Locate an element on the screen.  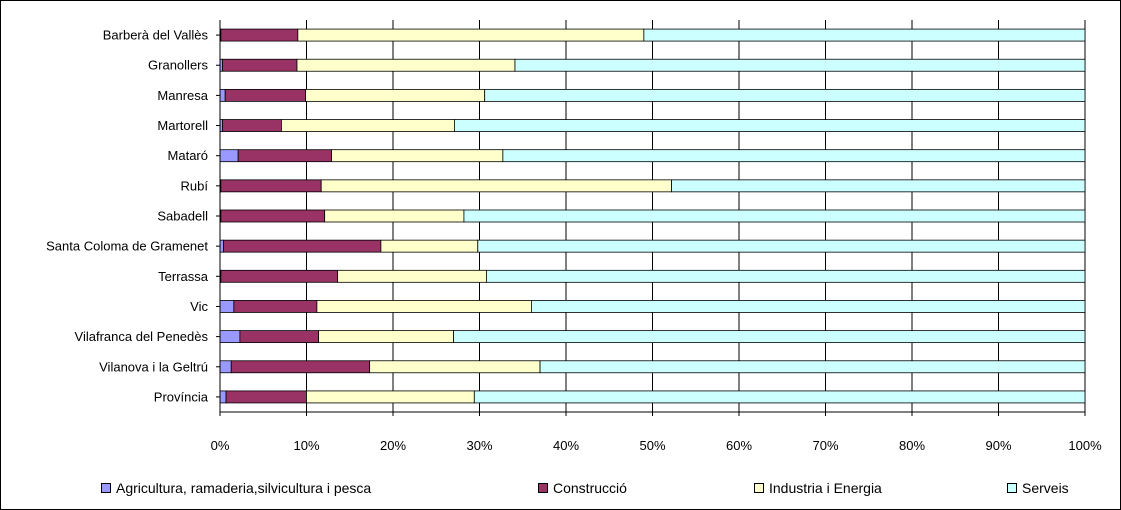
x-tick-label: 50% is located at coordinates (652, 445).